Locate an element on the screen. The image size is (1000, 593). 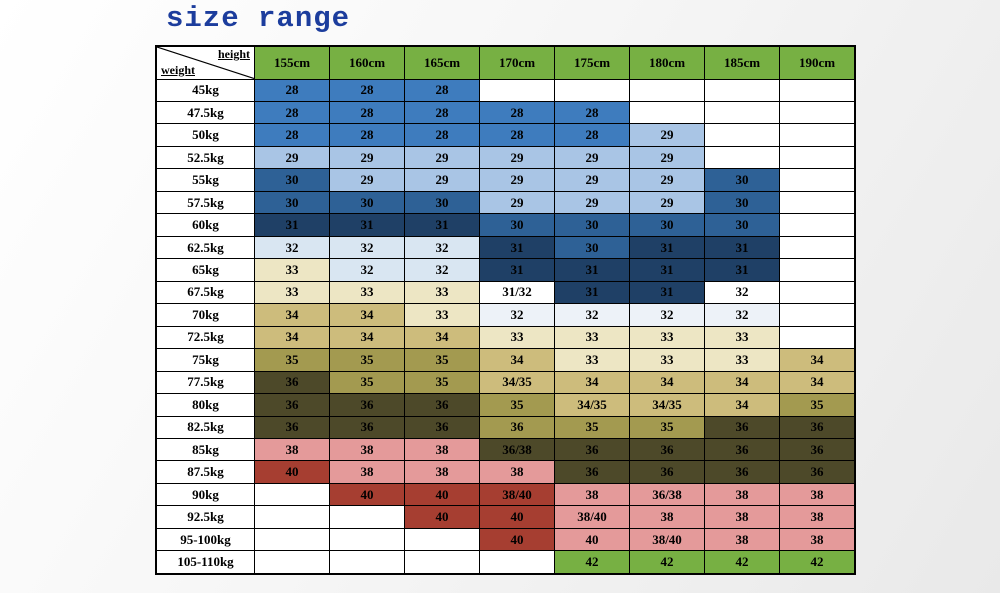
weight-axis-label: weight is located at coordinates (178, 69).